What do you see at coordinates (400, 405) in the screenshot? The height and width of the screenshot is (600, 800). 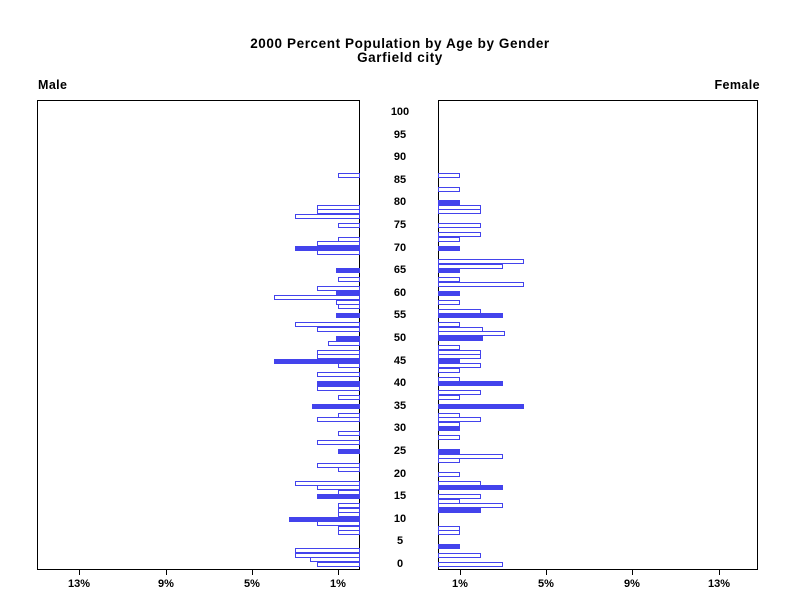 I see `age-tick-label-35: 35` at bounding box center [400, 405].